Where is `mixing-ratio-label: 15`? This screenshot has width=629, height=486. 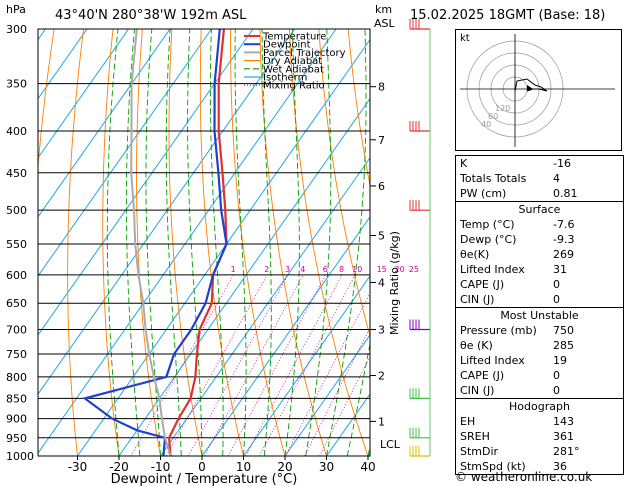 mixing-ratio-label: 15 is located at coordinates (382, 269).